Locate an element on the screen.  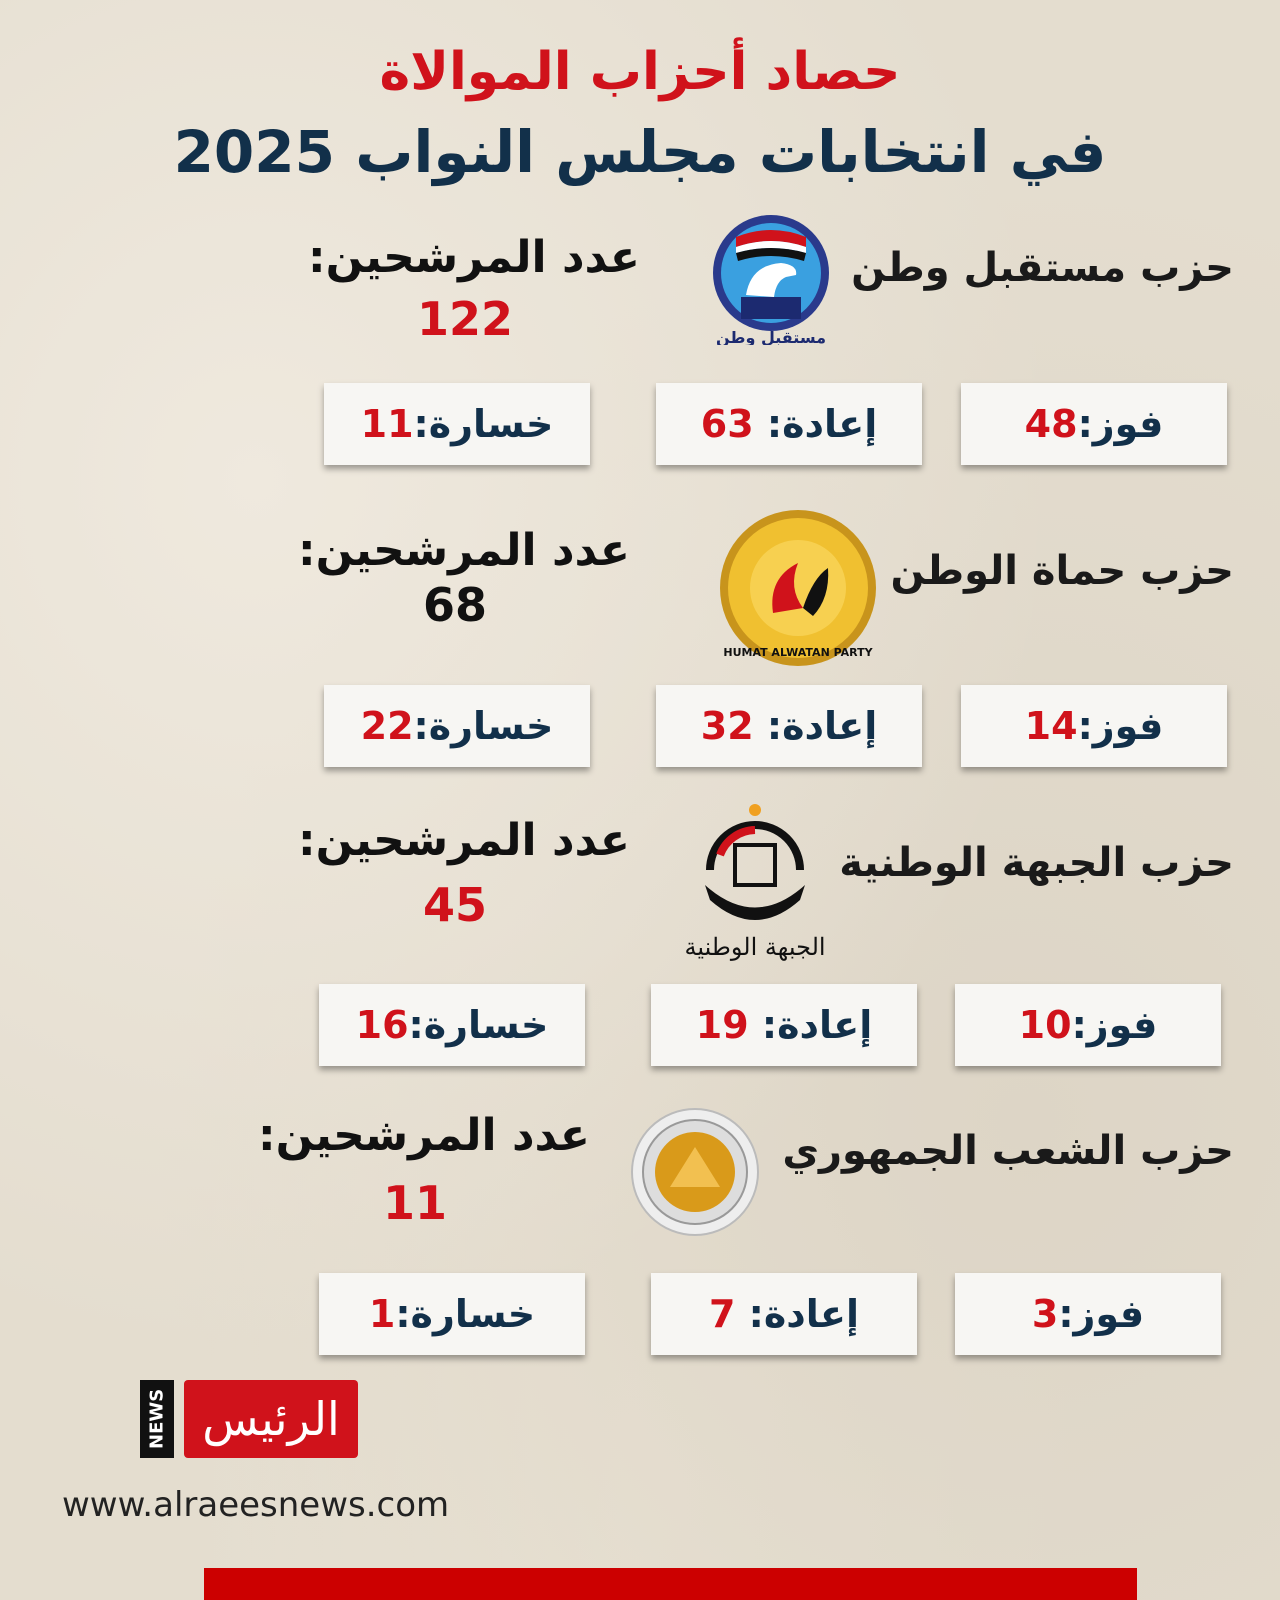
party-name: حزب حماة الوطن is located at coordinates (1062, 571).